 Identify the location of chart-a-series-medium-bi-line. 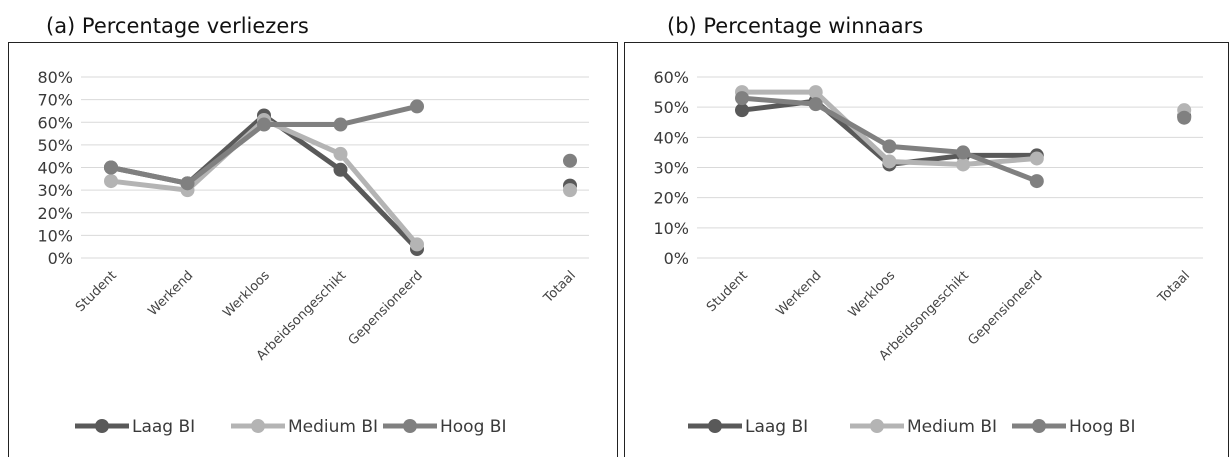
(264, 182).